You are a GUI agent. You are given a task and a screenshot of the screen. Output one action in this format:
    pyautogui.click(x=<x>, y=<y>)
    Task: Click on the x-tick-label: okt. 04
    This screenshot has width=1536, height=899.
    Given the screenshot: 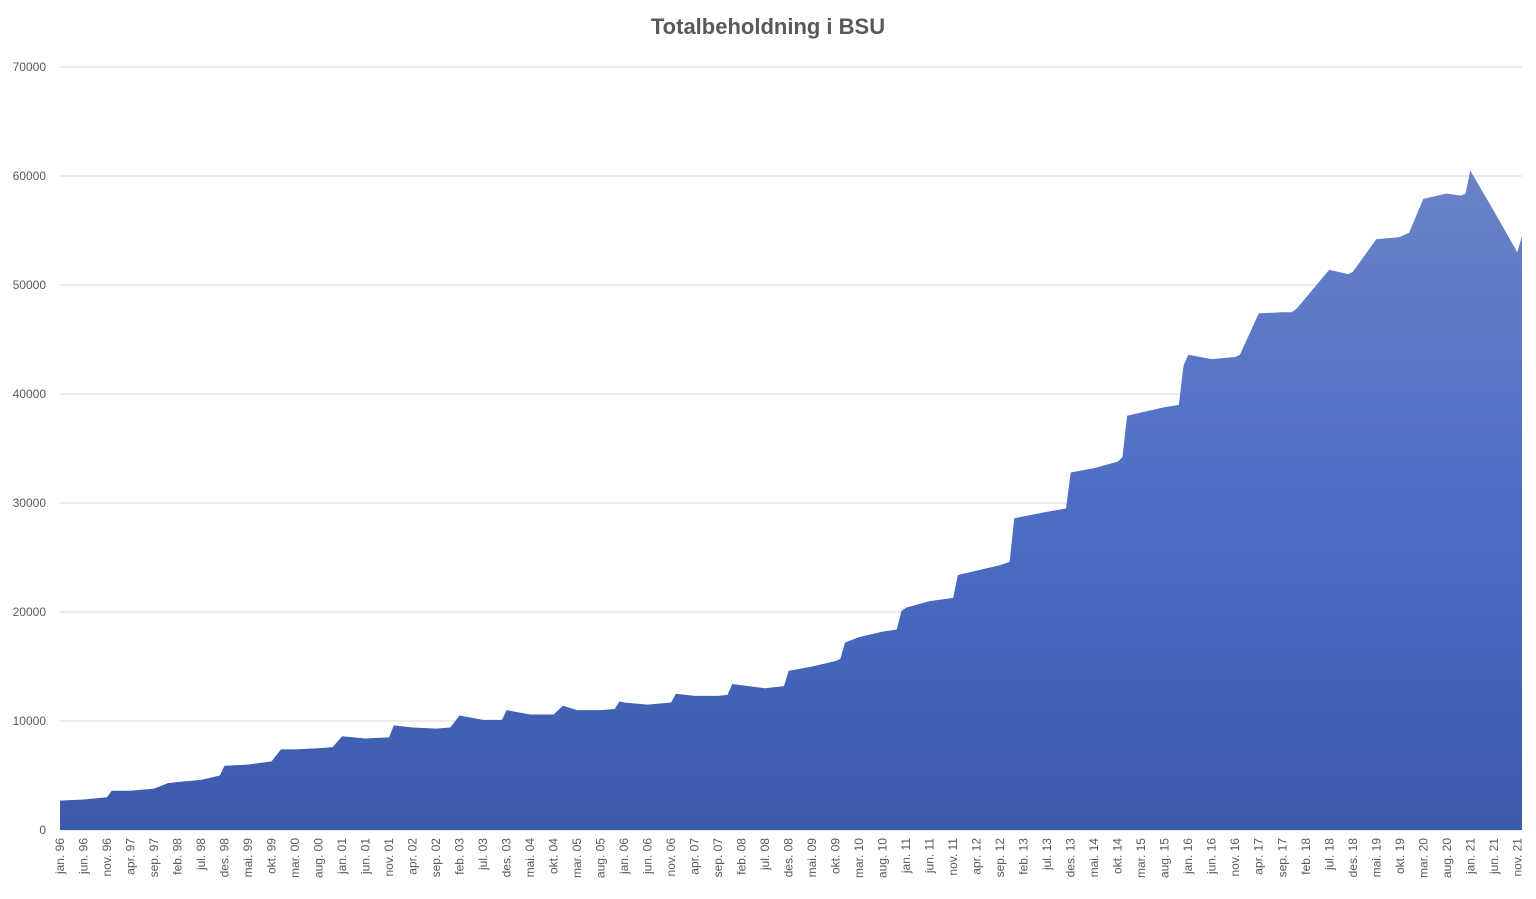 What is the action you would take?
    pyautogui.click(x=554, y=856)
    